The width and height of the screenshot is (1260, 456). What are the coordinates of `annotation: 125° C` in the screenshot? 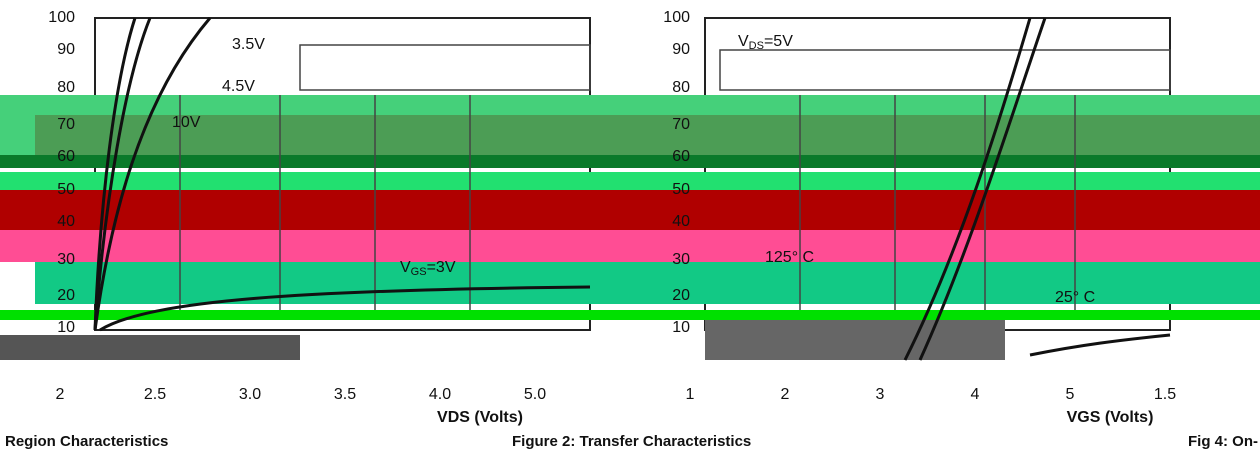 It's located at (789, 257).